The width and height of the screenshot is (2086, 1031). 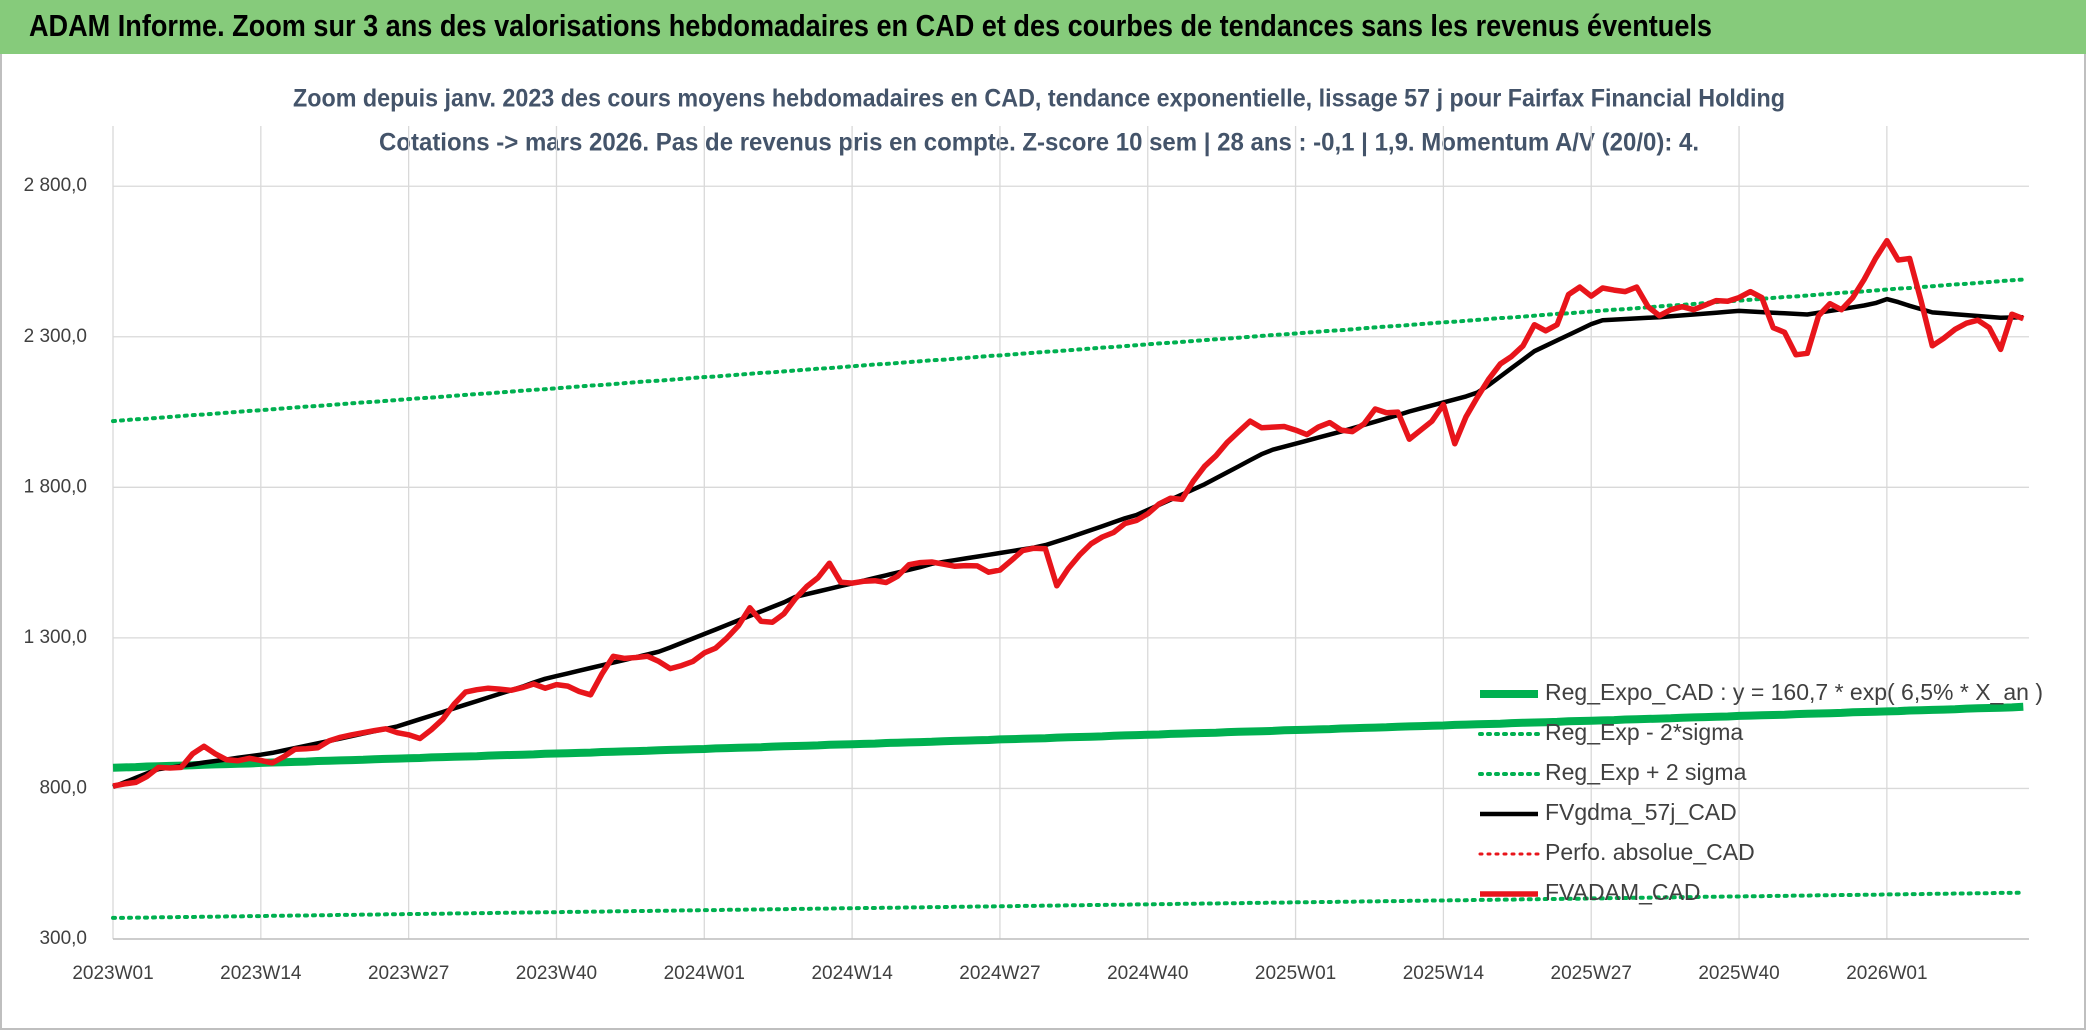 What do you see at coordinates (1623, 892) in the screenshot?
I see `legend-label: FVADAM_CAD` at bounding box center [1623, 892].